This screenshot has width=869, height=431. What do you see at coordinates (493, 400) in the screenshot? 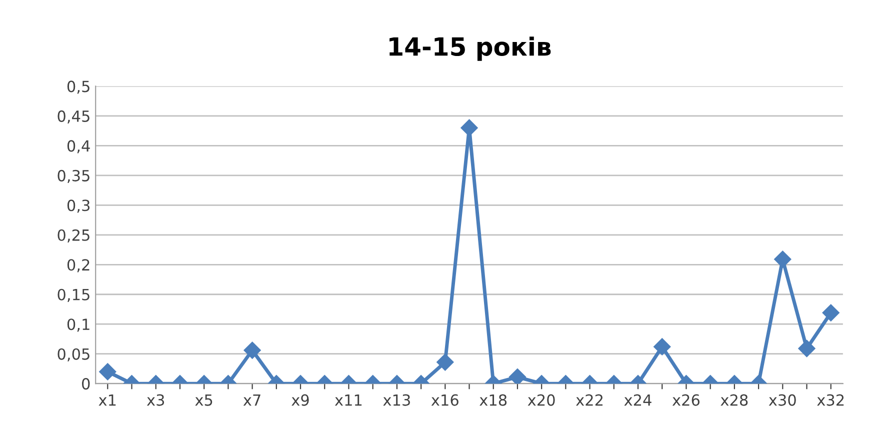
I see `x-tick-label: x18` at bounding box center [493, 400].